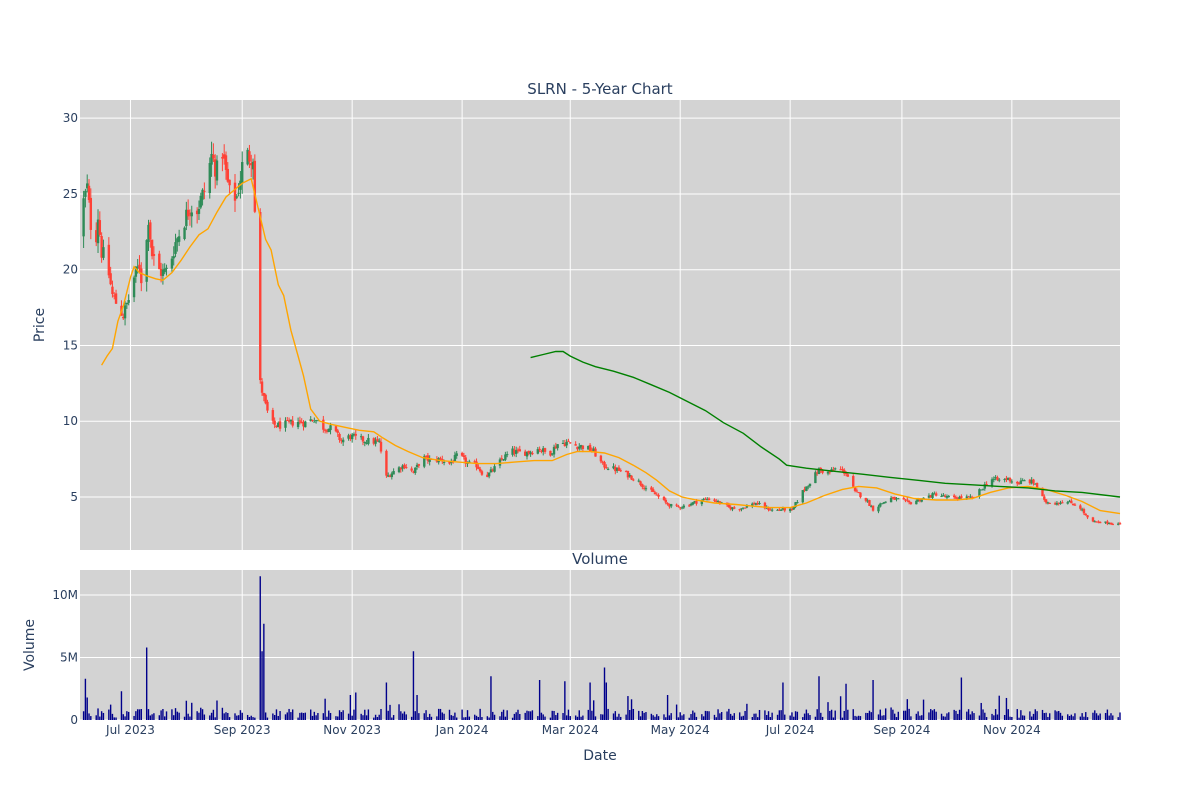  What do you see at coordinates (65, 595) in the screenshot?
I see `volume-tick-label: 10M` at bounding box center [65, 595].